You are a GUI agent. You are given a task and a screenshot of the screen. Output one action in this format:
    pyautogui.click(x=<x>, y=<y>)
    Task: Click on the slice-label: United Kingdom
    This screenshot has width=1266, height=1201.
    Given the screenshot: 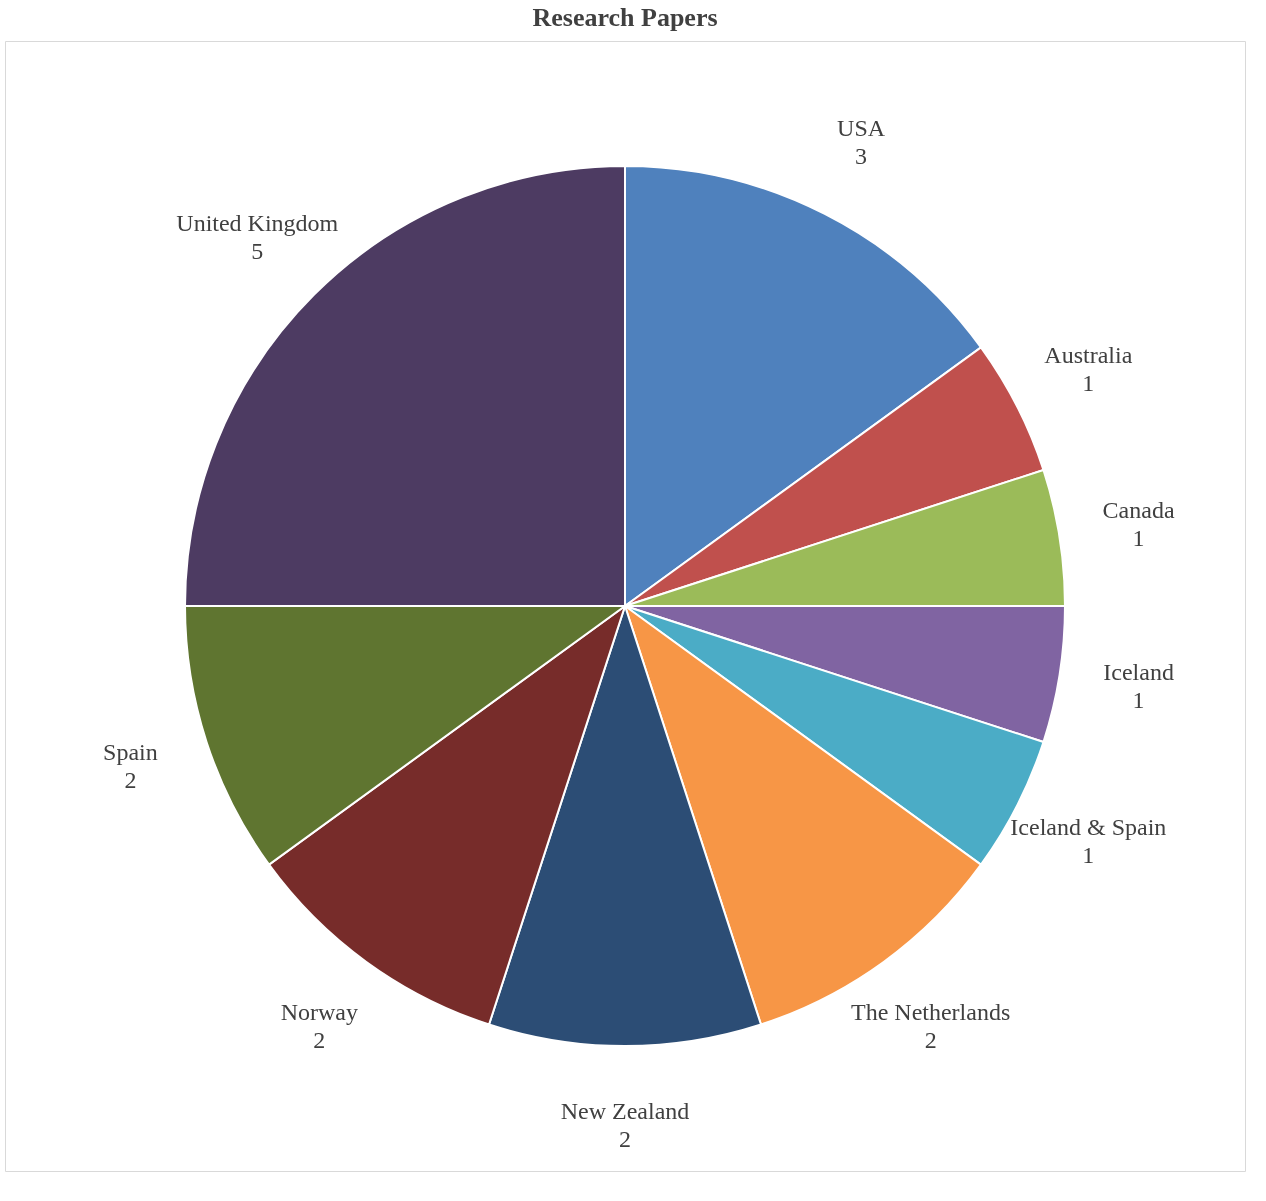 What is the action you would take?
    pyautogui.click(x=257, y=223)
    